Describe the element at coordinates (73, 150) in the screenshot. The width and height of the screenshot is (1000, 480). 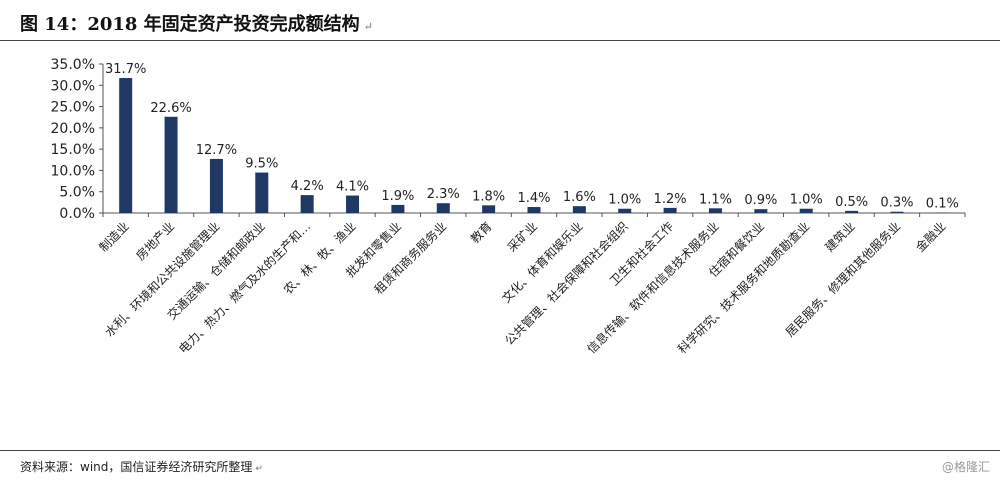
I see `y-tick-label: 15.0%` at that location.